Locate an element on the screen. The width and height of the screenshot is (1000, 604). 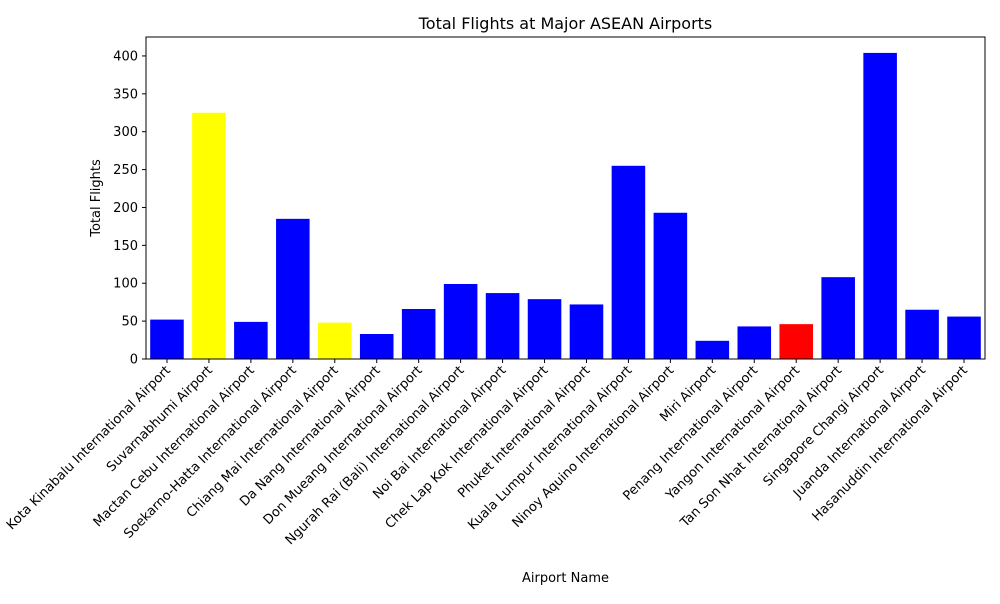
y-axis-label: Total Flights is located at coordinates (96, 198).